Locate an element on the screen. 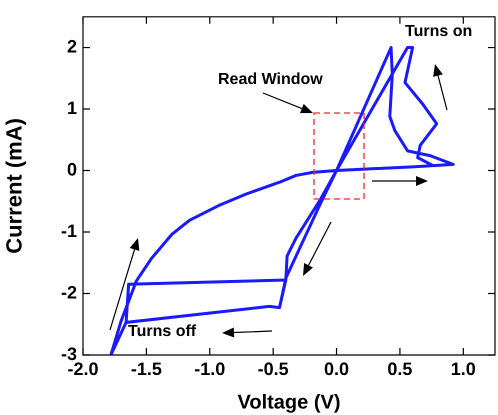 The image size is (498, 415). y-tick-label: 0 is located at coordinates (71, 169).